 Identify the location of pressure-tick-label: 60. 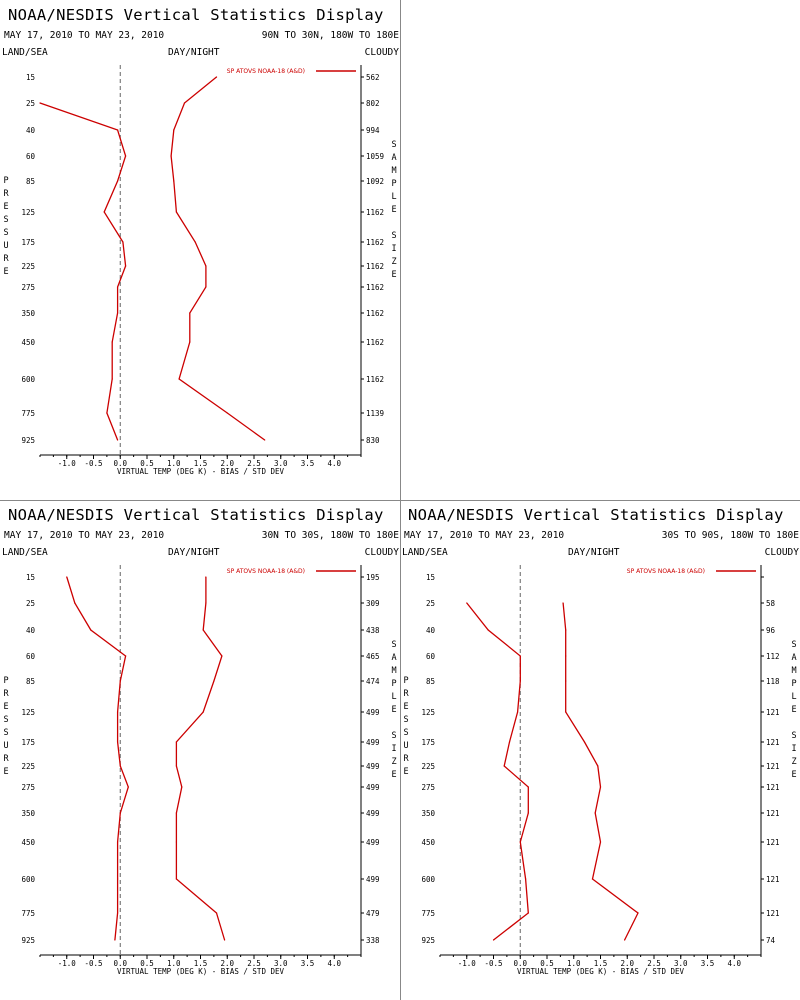
(431, 656).